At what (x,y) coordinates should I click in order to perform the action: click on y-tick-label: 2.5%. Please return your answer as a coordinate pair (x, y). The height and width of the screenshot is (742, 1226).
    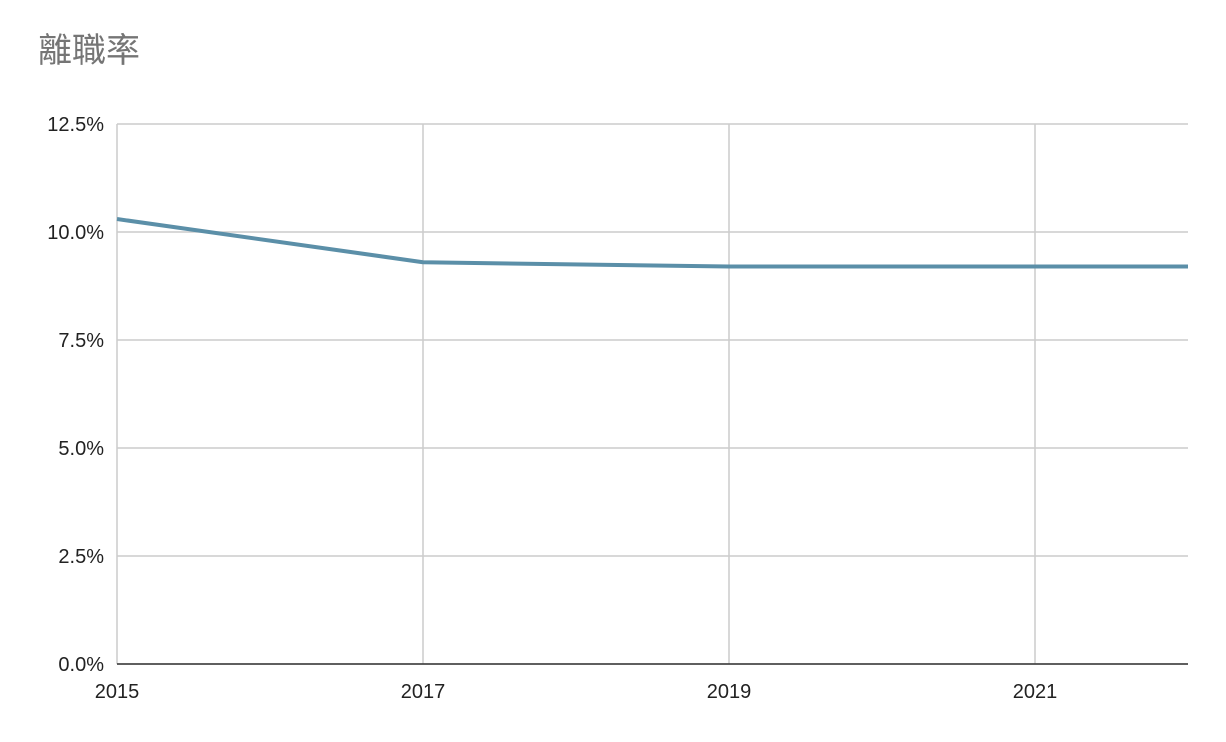
    Looking at the image, I should click on (81, 557).